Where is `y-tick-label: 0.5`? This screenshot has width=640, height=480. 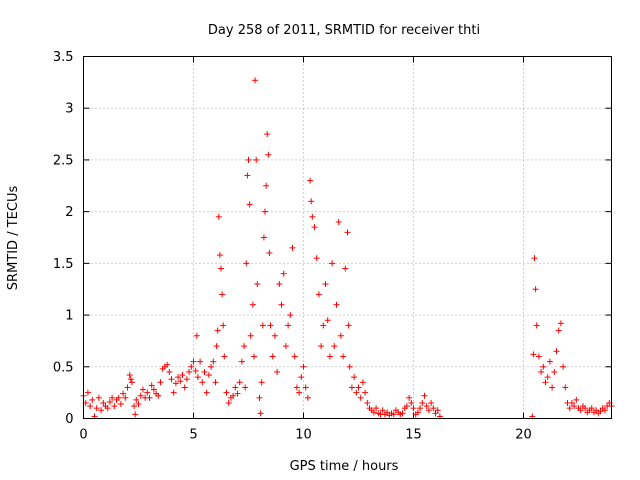 y-tick-label: 0.5 is located at coordinates (63, 367).